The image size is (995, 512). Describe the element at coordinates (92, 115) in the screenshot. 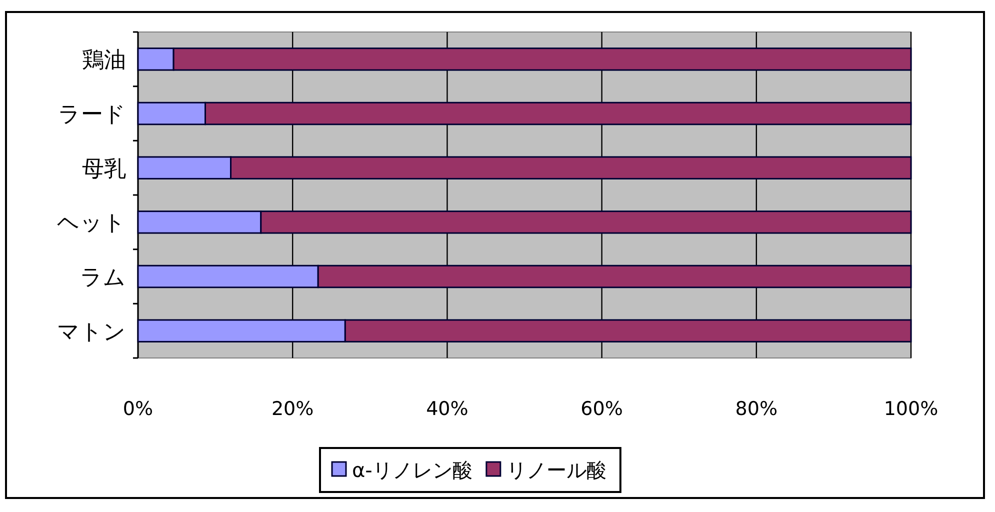

I see `y-tick-label: ラード` at that location.